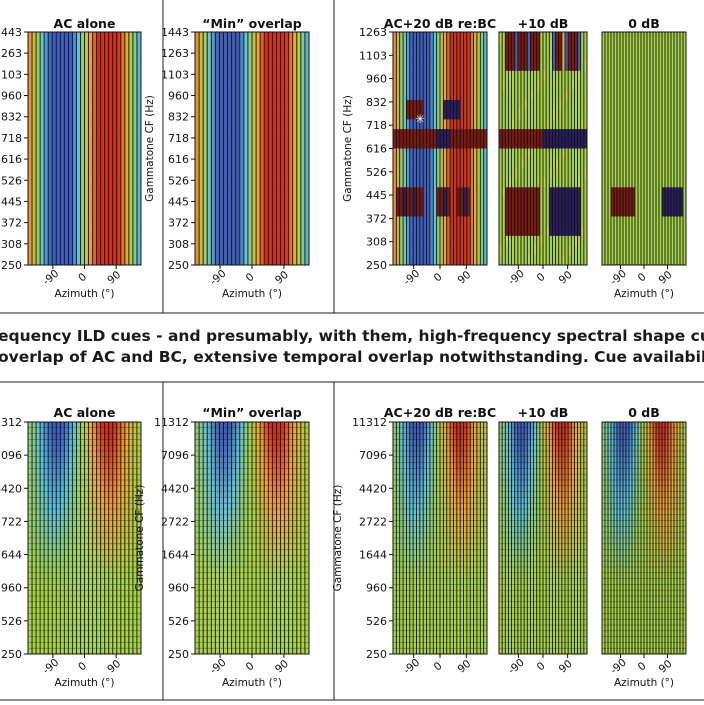 This screenshot has height=705, width=704. What do you see at coordinates (178, 117) in the screenshot?
I see `y-tick-label: 832` at bounding box center [178, 117].